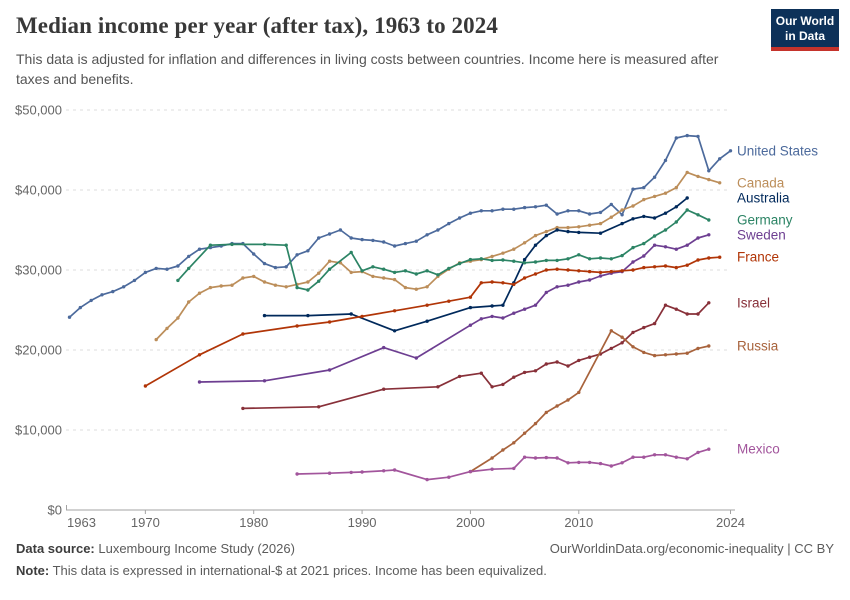 Image resolution: width=850 pixels, height=600 pixels. Describe the element at coordinates (758, 257) in the screenshot. I see `legend-label-france: France` at that location.